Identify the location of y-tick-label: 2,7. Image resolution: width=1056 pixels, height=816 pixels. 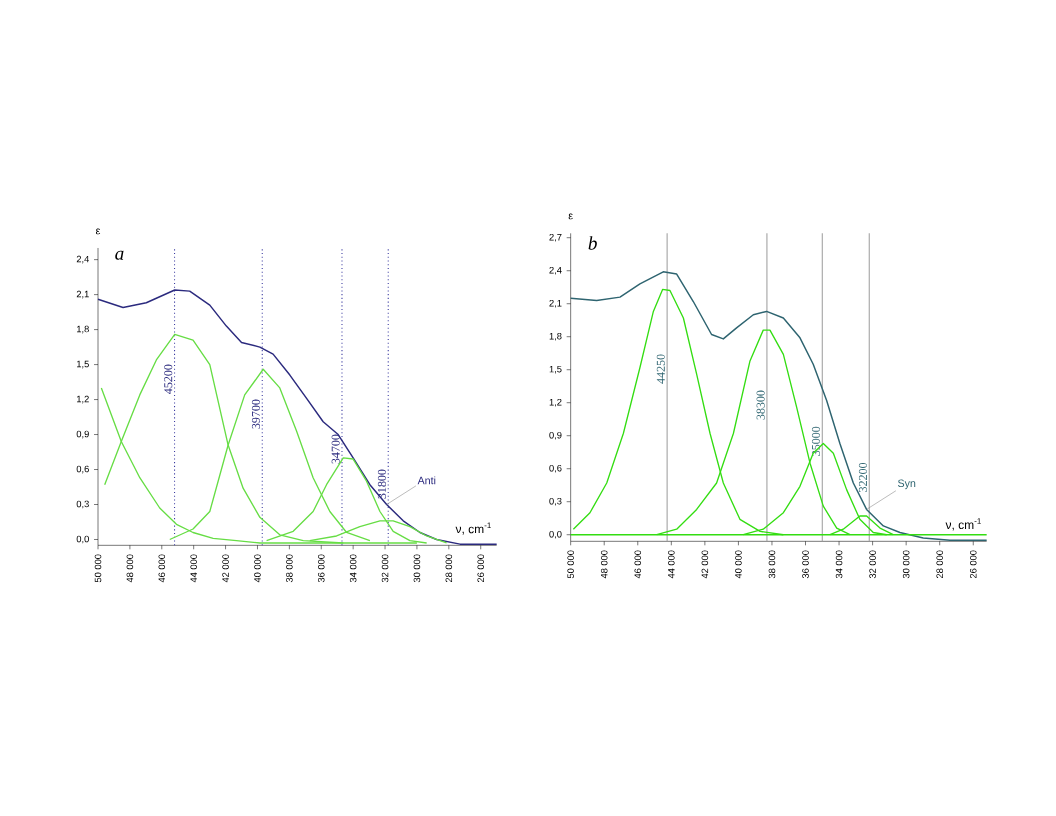
(555, 237).